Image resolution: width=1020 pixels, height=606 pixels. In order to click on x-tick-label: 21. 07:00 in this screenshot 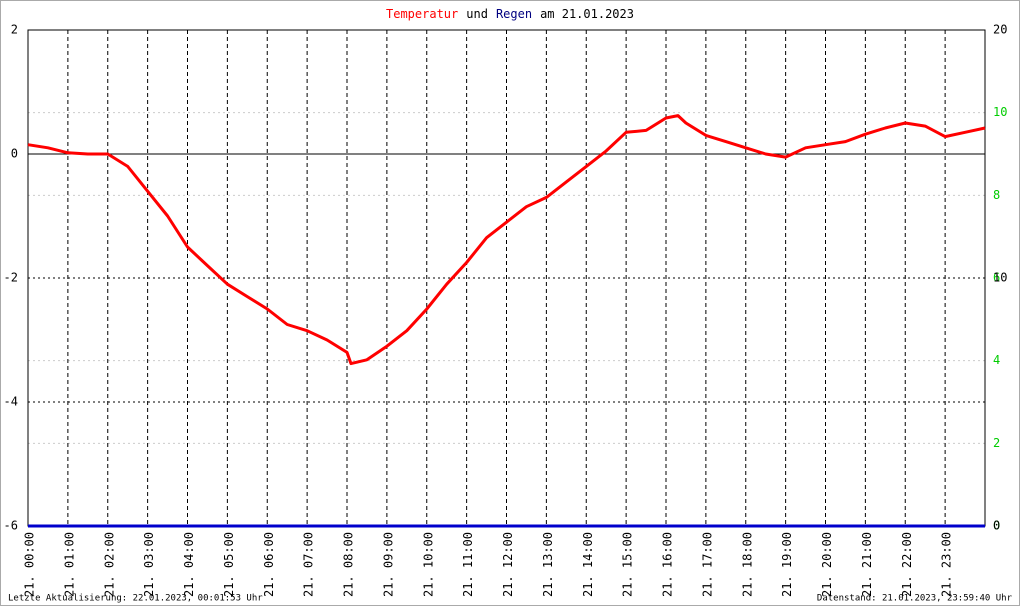, I will do `click(309, 564)`.